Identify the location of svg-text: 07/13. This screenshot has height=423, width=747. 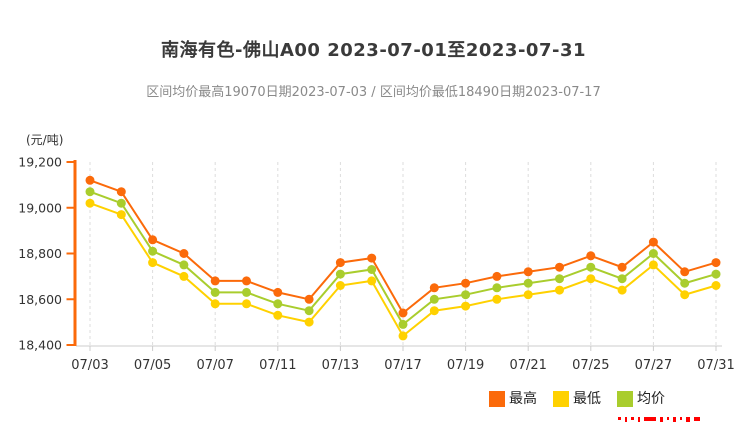
(340, 365).